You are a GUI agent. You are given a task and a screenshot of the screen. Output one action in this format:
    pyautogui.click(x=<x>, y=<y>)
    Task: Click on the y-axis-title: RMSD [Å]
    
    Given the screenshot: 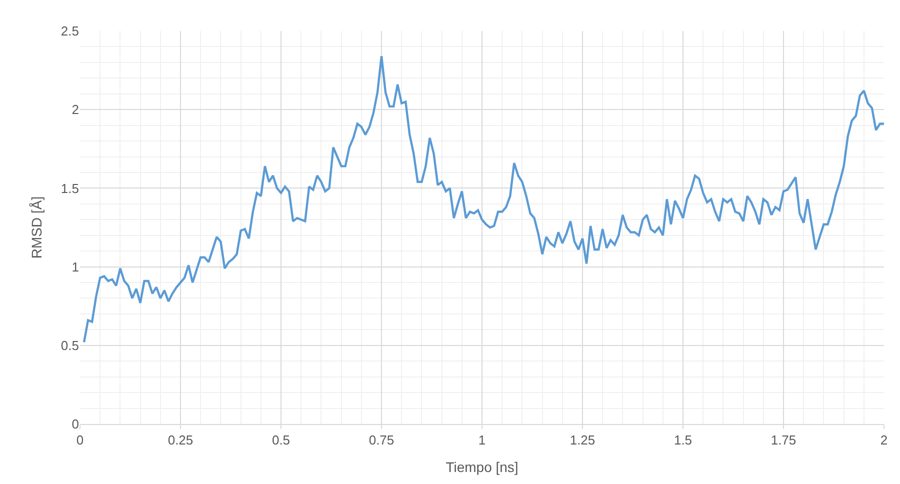 What is the action you would take?
    pyautogui.click(x=36, y=227)
    